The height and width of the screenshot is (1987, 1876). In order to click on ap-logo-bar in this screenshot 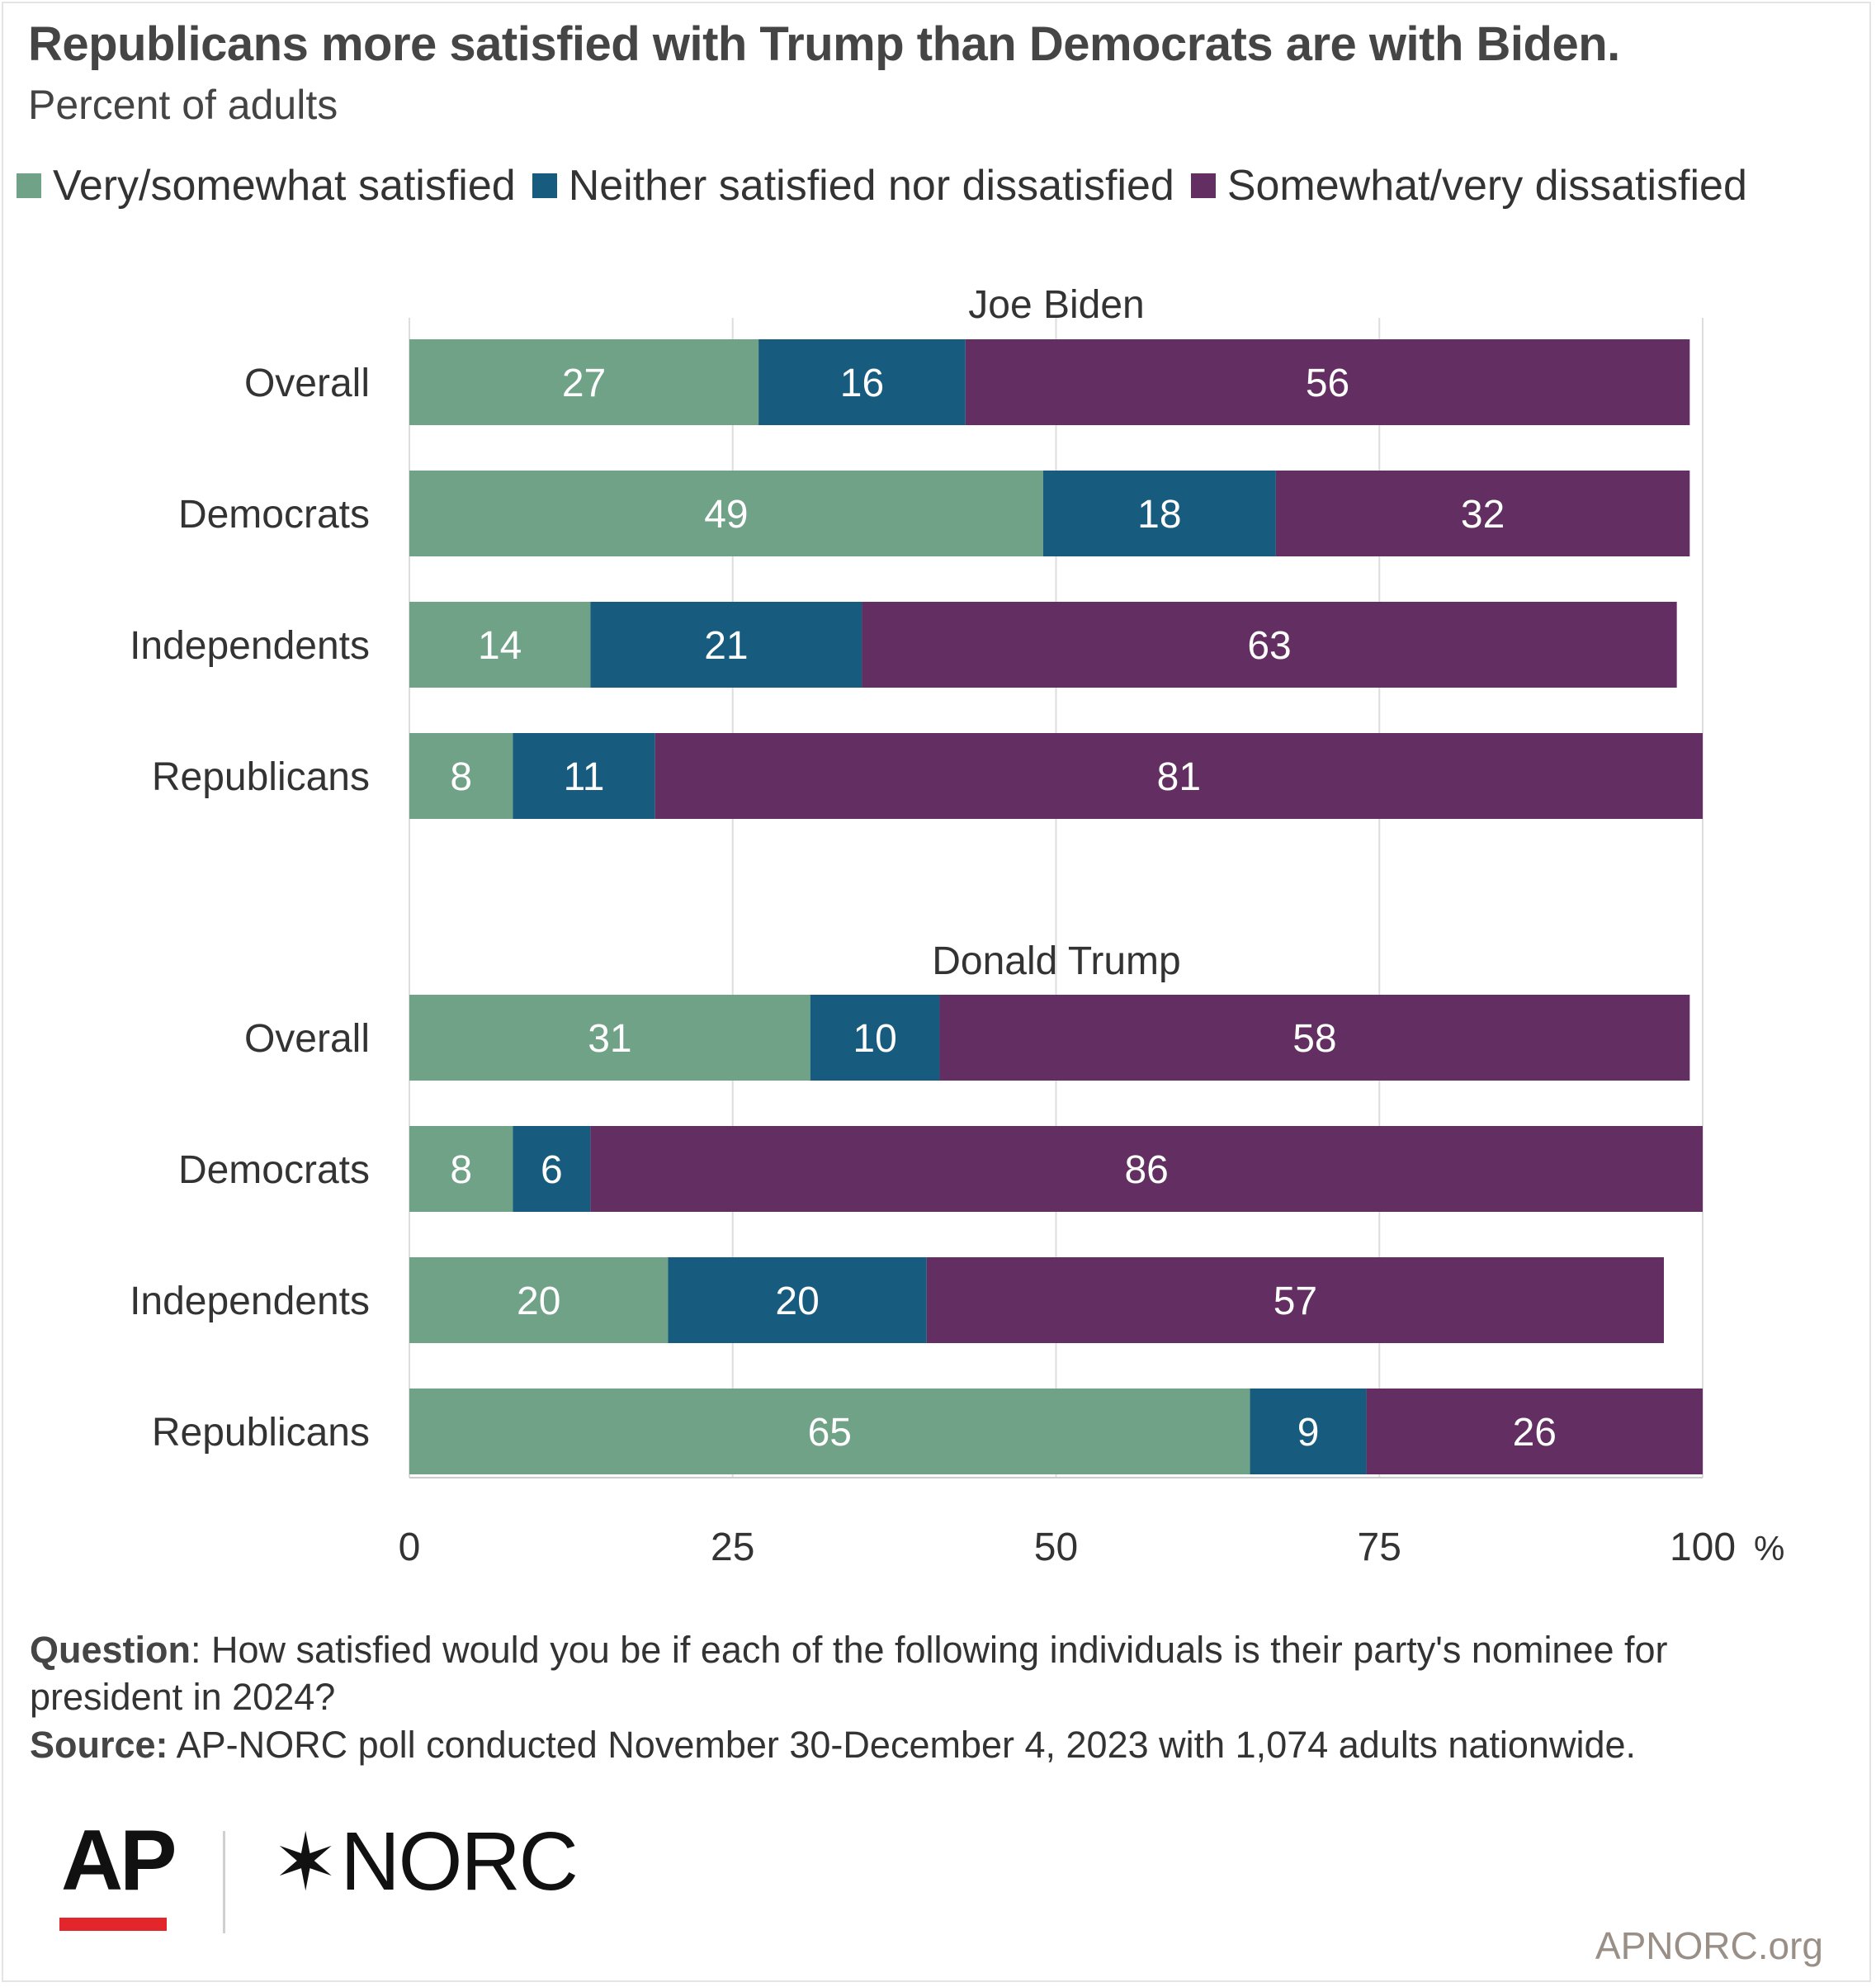, I will do `click(113, 1924)`.